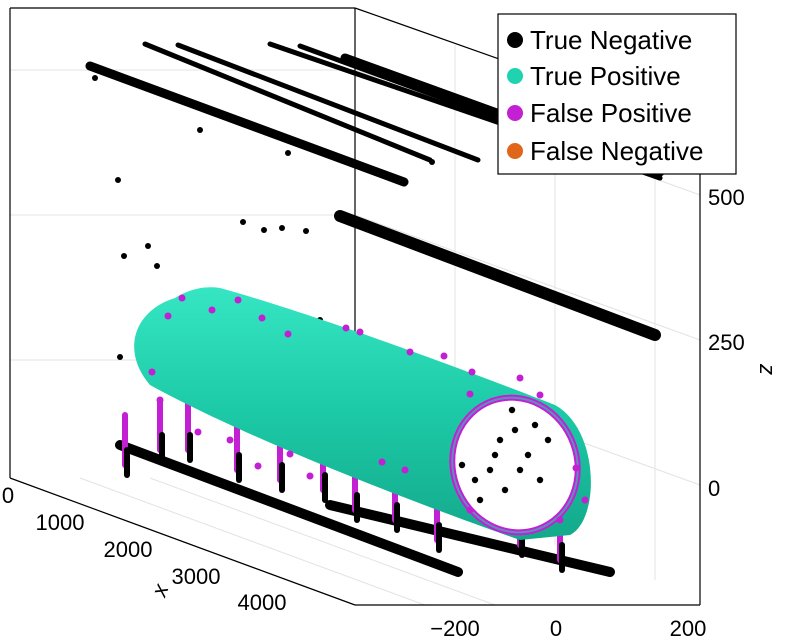  What do you see at coordinates (605, 76) in the screenshot?
I see `legend-label-true-positive: True Positive` at bounding box center [605, 76].